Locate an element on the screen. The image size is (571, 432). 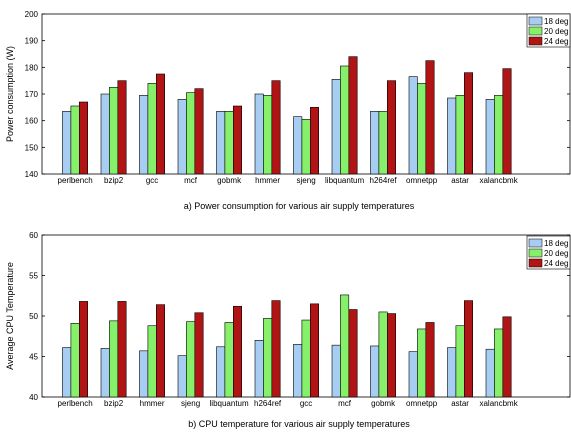
bar-18-deg-xalancbmk is located at coordinates (490, 373).